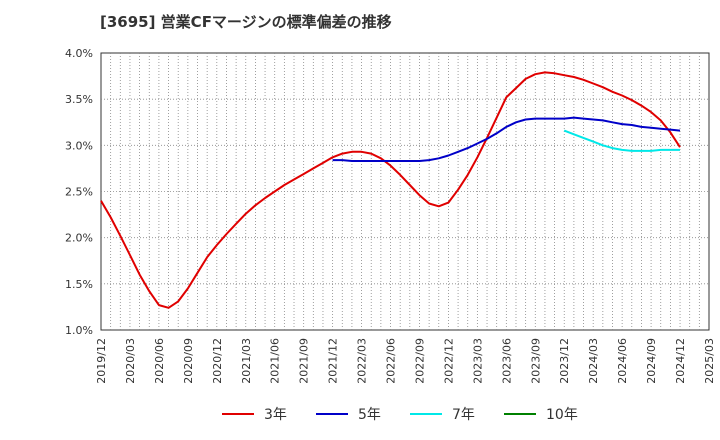 The width and height of the screenshot is (720, 440). Describe the element at coordinates (159, 361) in the screenshot. I see `x-tick-label: 2020/06` at that location.